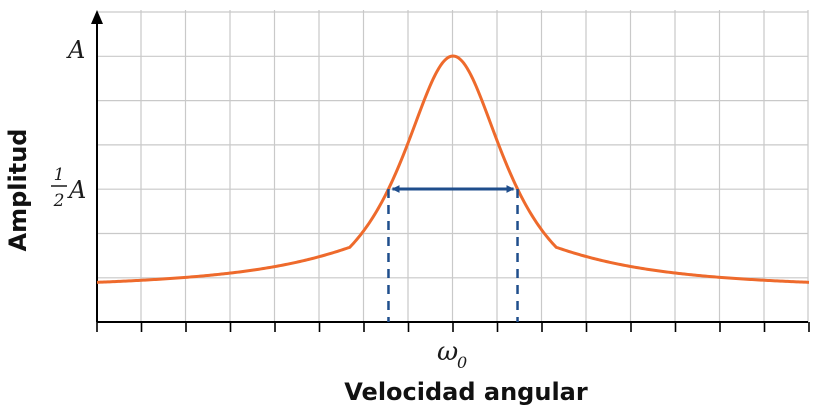 The image size is (816, 412). Describe the element at coordinates (59, 201) in the screenshot. I see `fraction-denominator: 2` at that location.